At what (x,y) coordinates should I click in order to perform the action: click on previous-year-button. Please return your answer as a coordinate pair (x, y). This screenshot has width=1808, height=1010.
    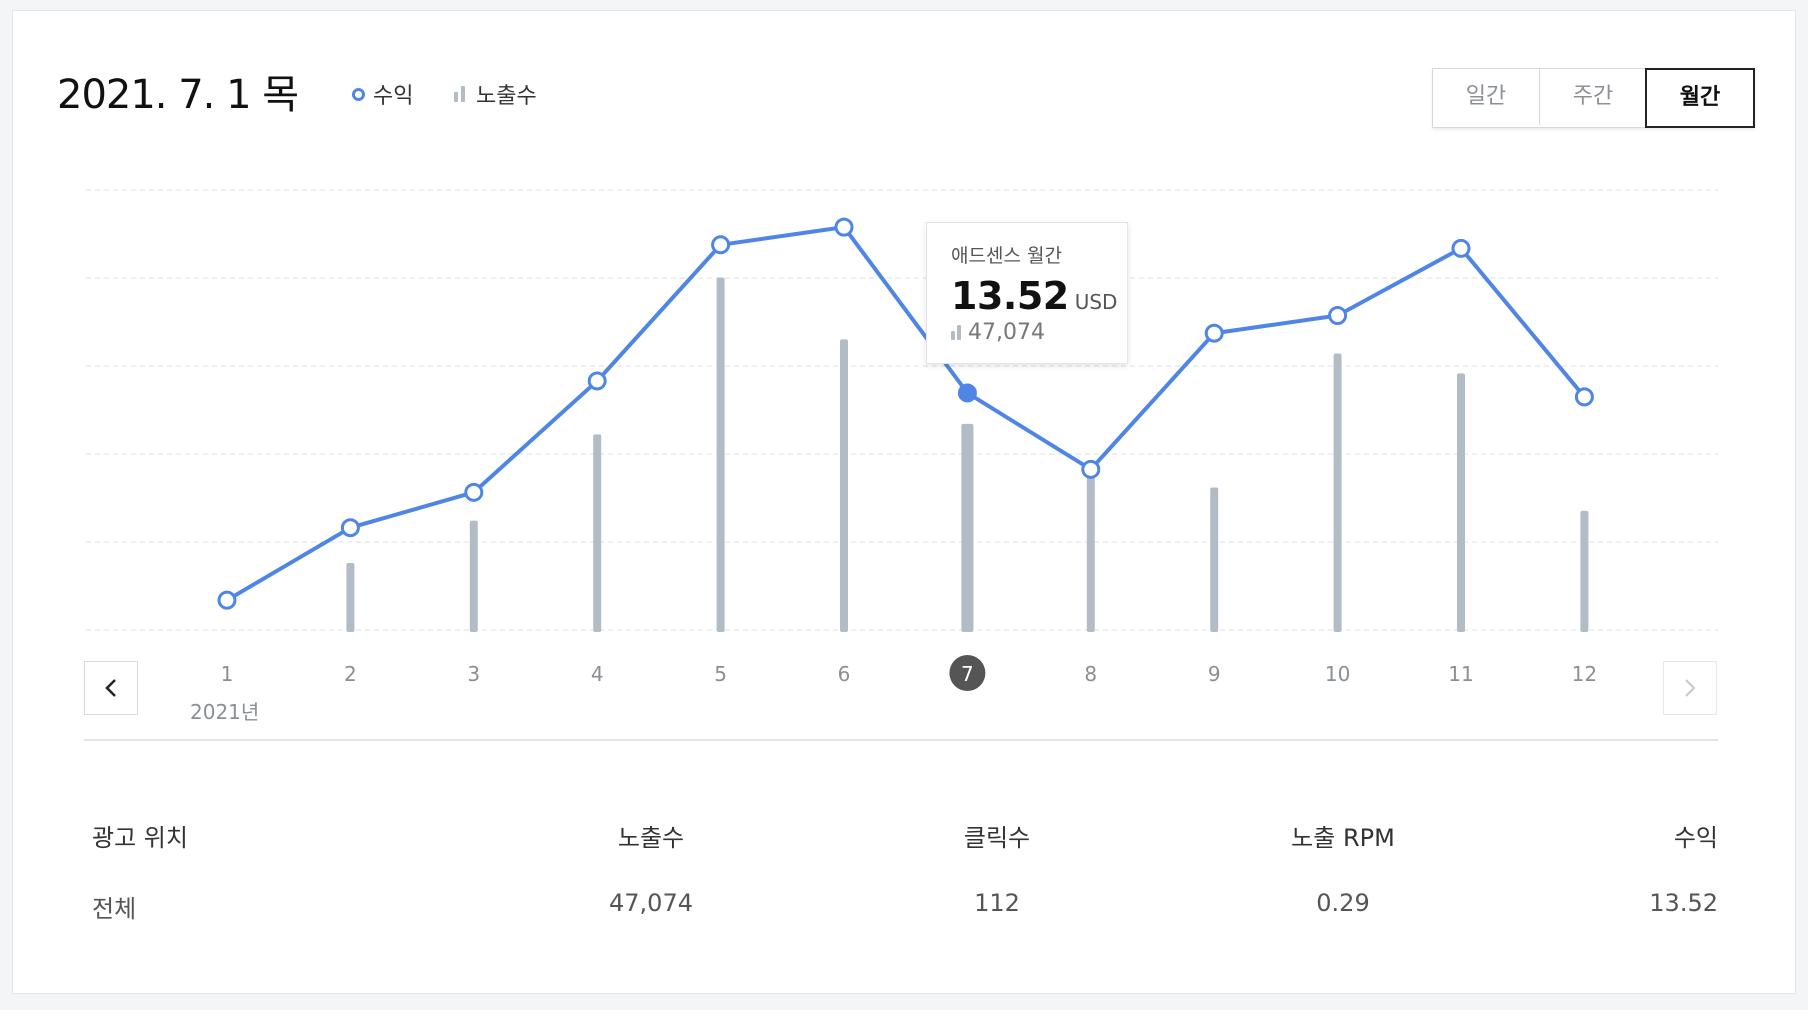
    Looking at the image, I should click on (111, 688).